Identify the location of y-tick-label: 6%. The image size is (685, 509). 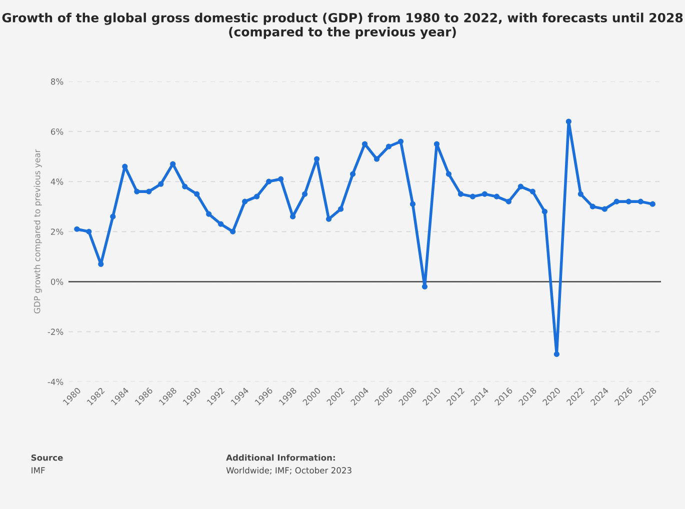
(57, 131).